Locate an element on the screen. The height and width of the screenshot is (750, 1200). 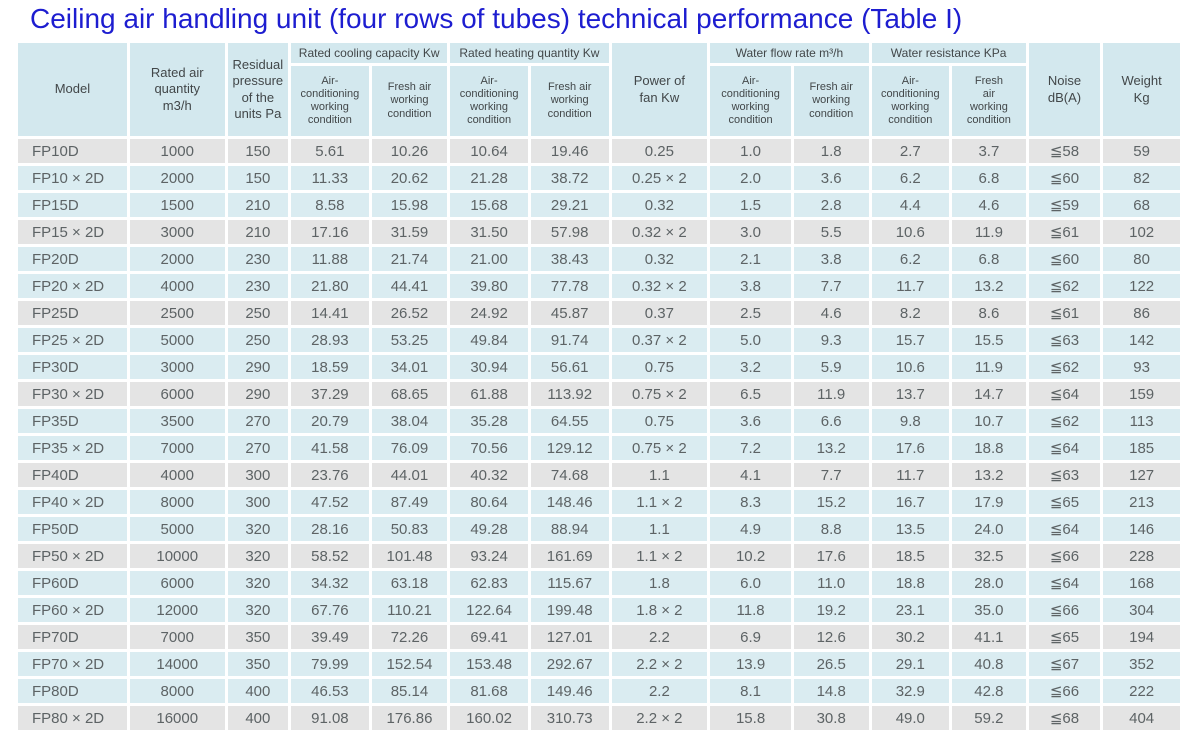
cell-model: FP80D is located at coordinates (72, 691).